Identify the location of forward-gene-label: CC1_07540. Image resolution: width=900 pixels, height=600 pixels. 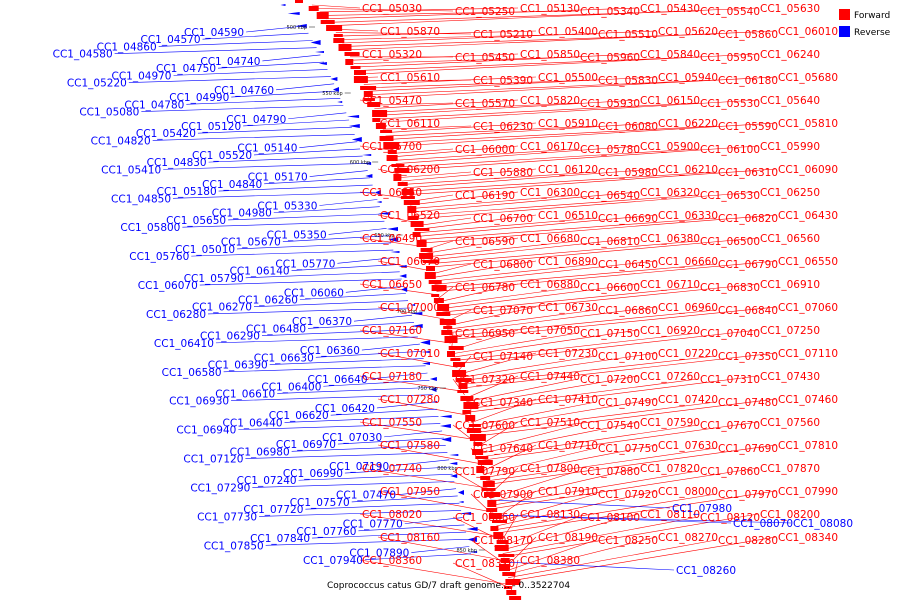
(610, 426).